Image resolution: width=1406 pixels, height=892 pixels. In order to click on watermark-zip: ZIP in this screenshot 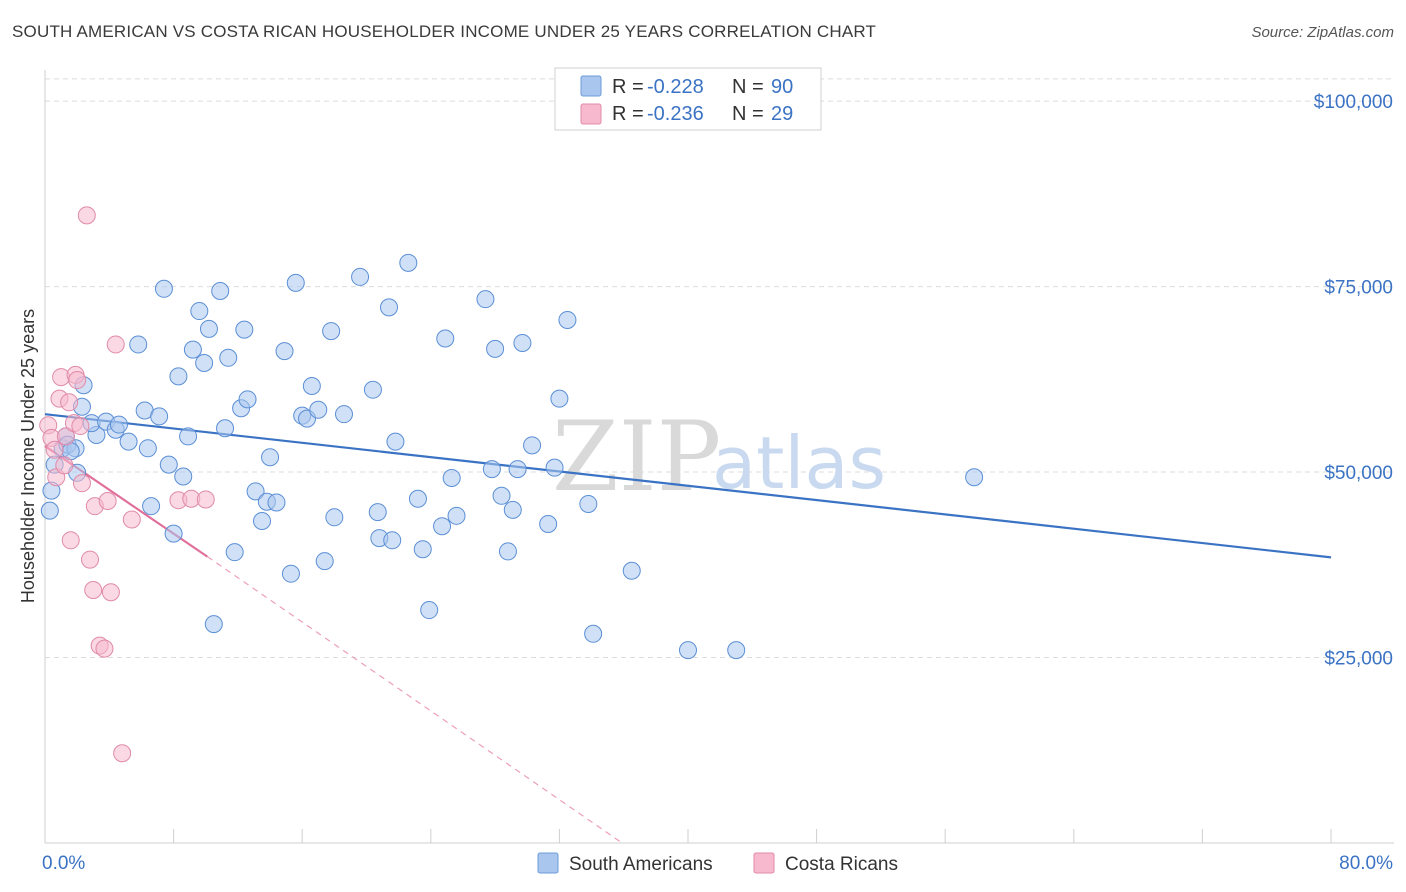, I will do `click(636, 457)`.